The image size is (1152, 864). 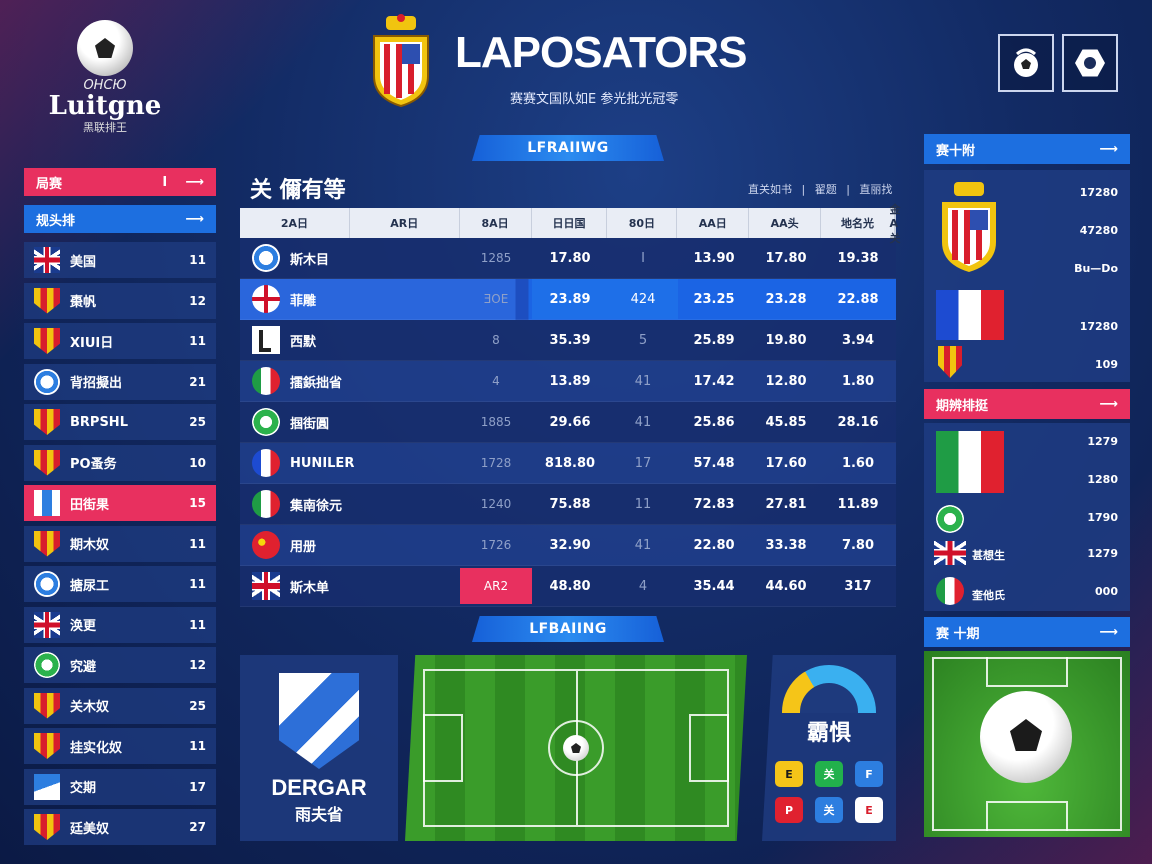 I want to click on table-row: 斯木单 AR2 48.80 4 35.44 44.60 317, so click(x=568, y=586).